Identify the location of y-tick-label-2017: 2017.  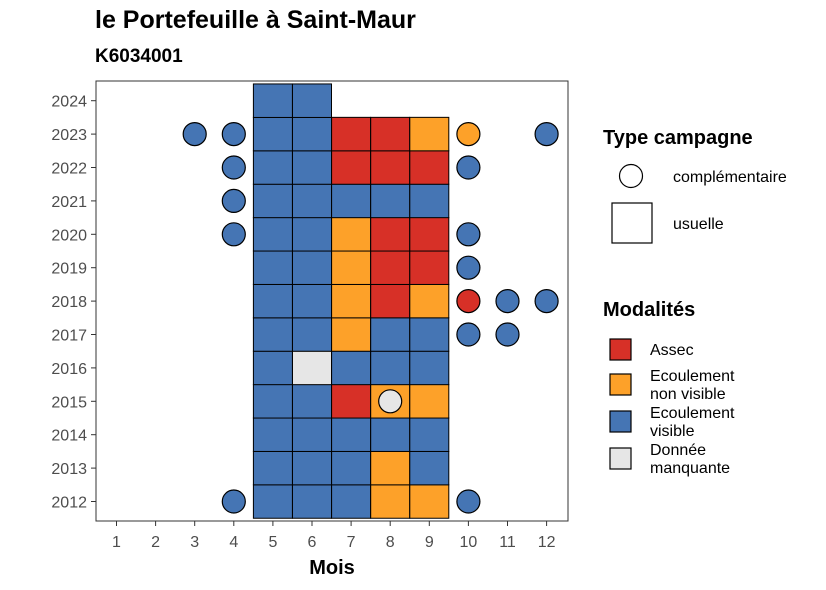
(69, 336).